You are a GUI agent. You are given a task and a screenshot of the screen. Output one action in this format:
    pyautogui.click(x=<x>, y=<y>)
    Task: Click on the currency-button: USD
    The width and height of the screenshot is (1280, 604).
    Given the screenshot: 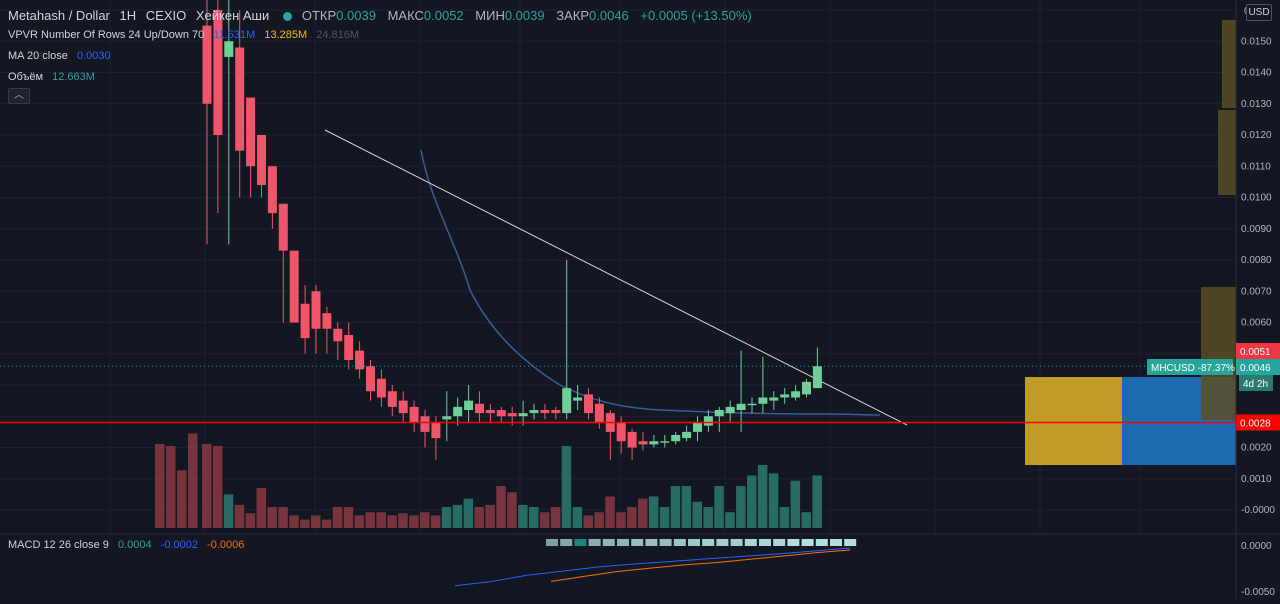 What is the action you would take?
    pyautogui.click(x=1259, y=12)
    